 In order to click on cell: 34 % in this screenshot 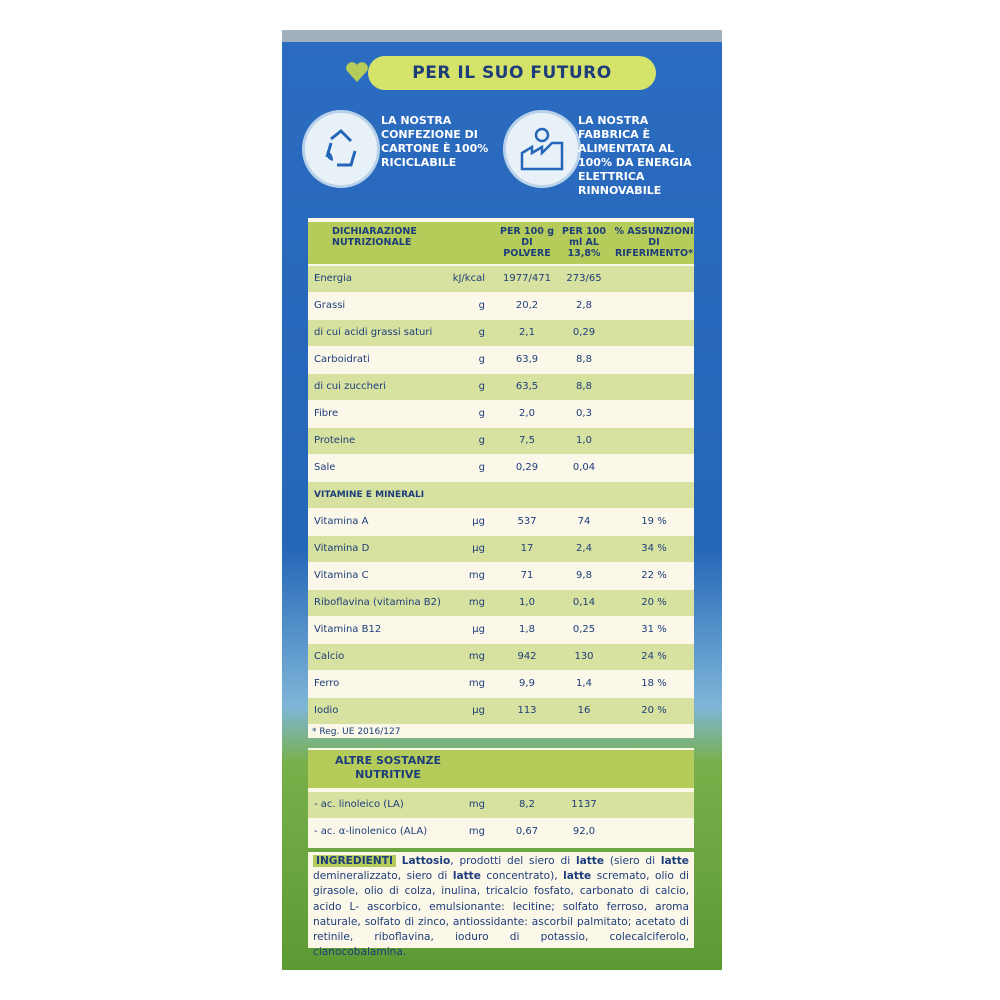, I will do `click(654, 548)`.